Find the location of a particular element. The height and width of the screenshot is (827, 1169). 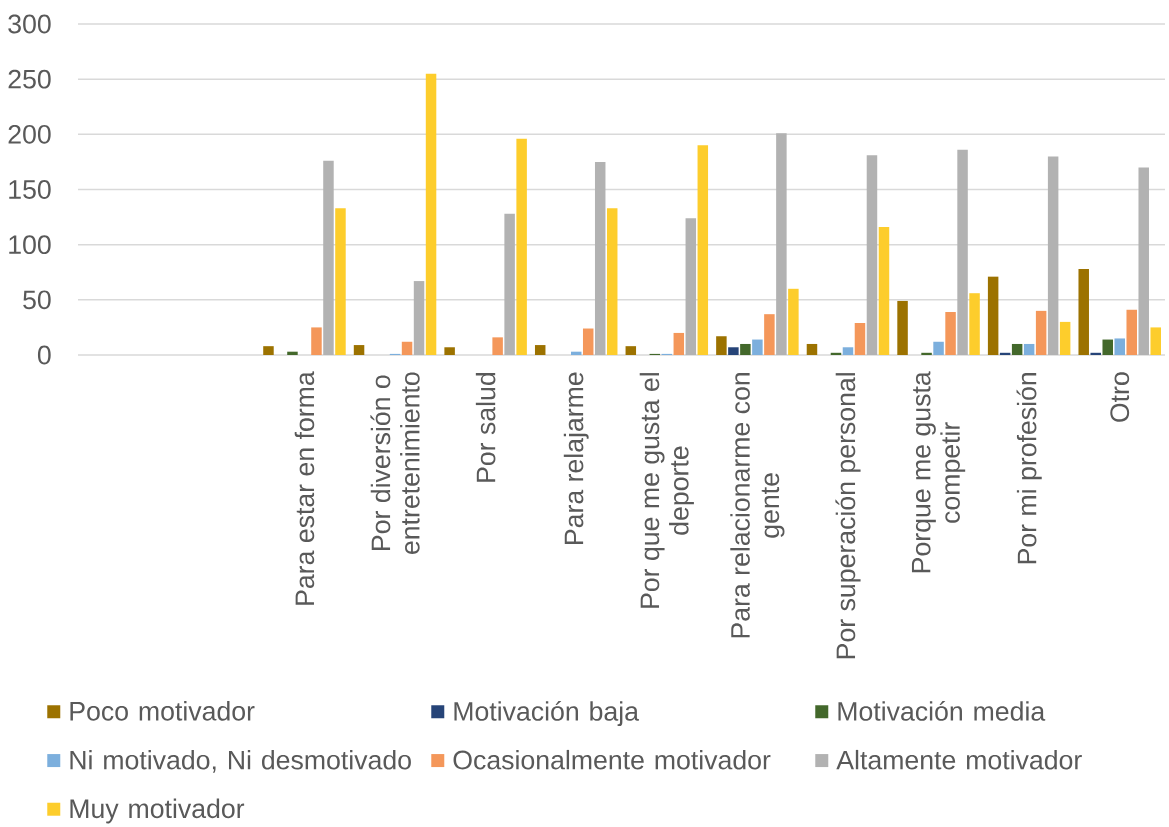

x-tick-label: Para estar en forma is located at coordinates (304, 488).